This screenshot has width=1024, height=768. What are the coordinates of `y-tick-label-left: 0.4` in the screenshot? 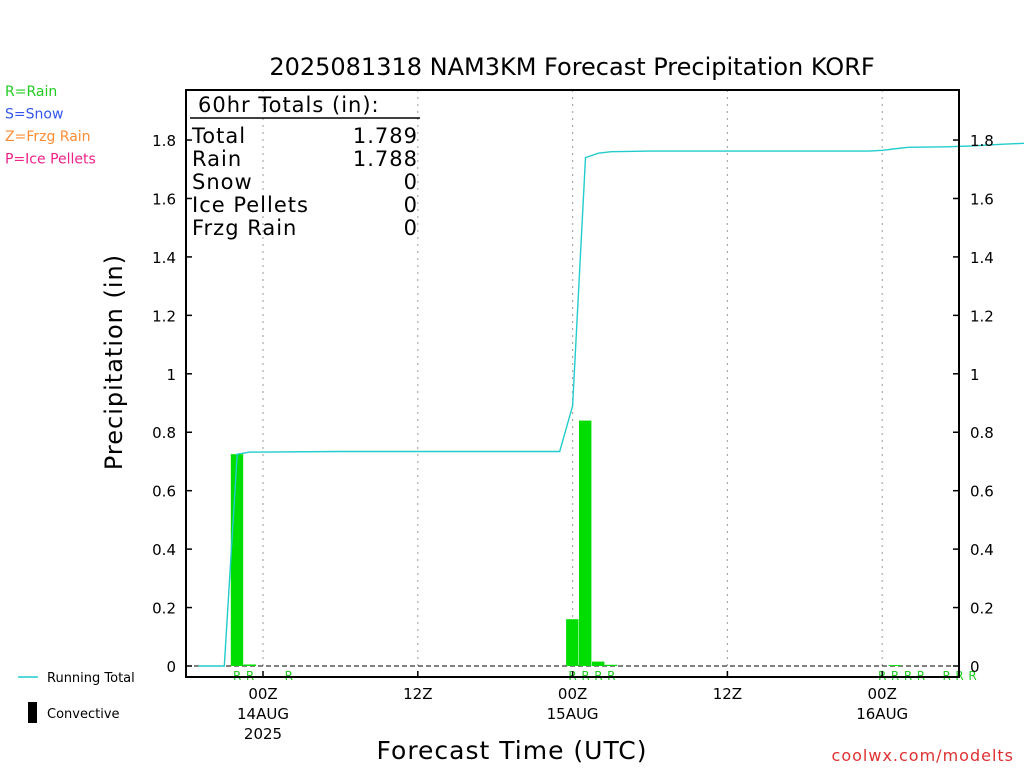 It's located at (164, 550).